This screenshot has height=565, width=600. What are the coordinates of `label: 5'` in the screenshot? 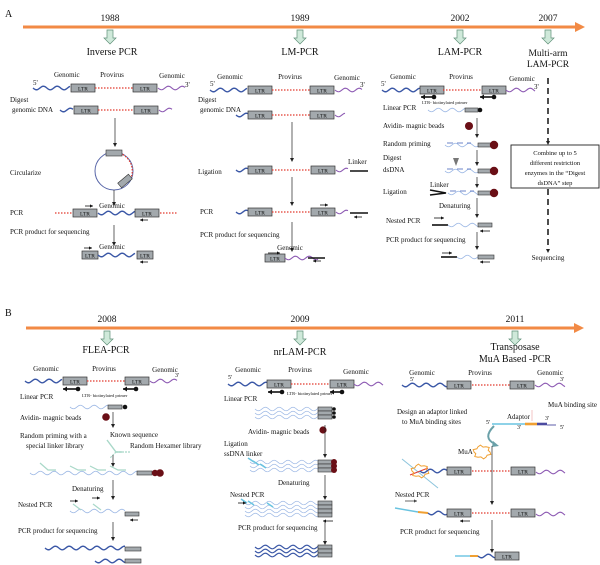 It's located at (383, 84).